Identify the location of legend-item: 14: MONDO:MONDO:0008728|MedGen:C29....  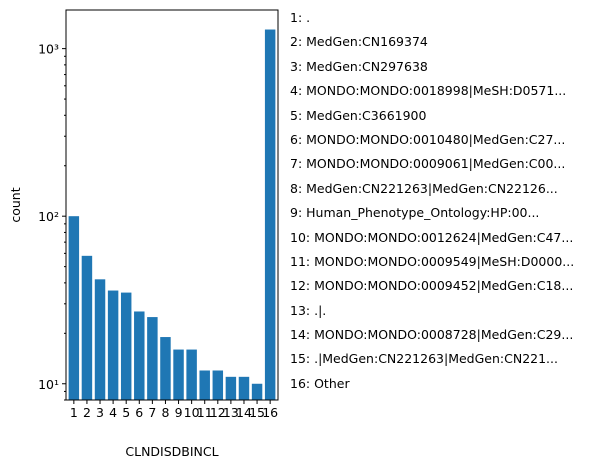
(432, 335).